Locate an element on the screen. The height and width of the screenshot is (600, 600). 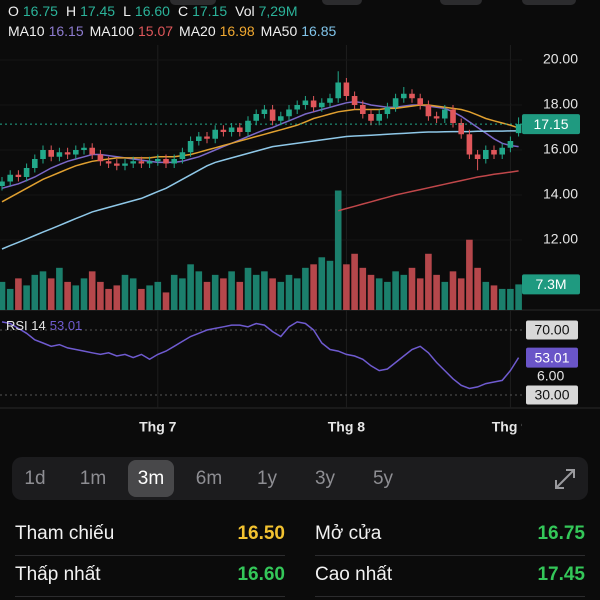
last-price-label: 17.15 is located at coordinates (550, 124).